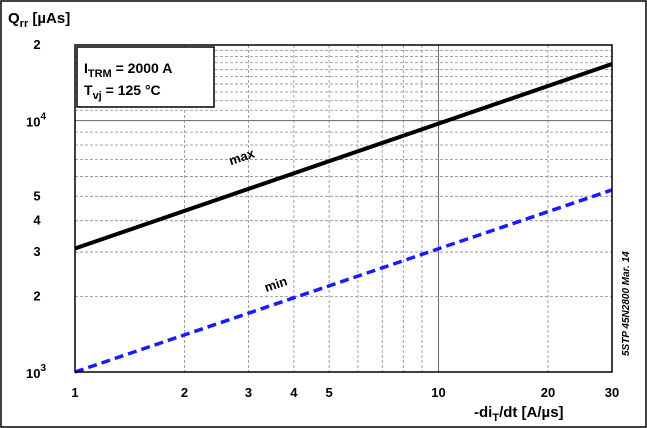 This screenshot has width=647, height=428. What do you see at coordinates (438, 392) in the screenshot?
I see `x-tick-label: 10` at bounding box center [438, 392].